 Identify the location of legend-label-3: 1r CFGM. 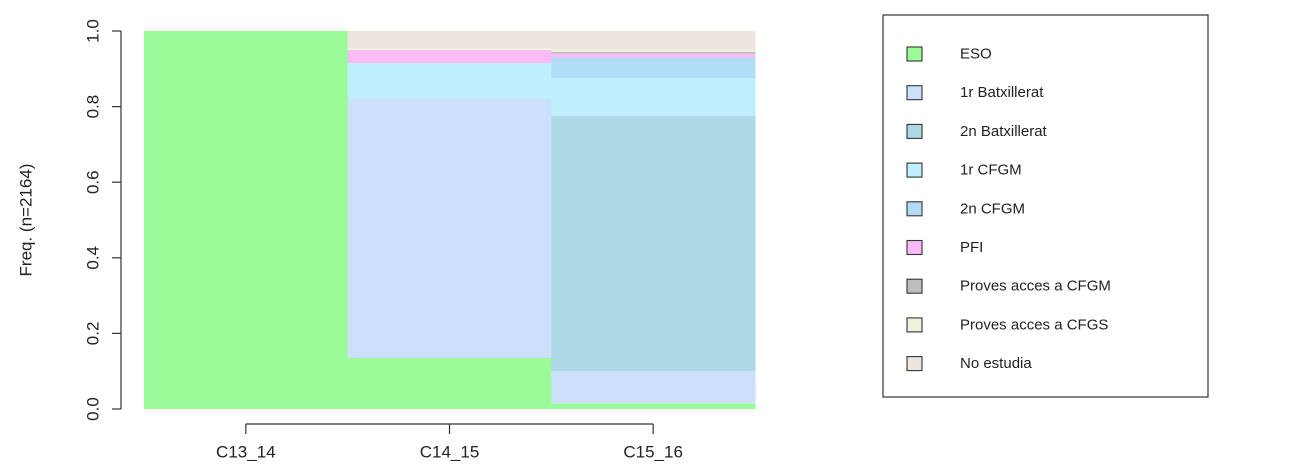
(991, 170).